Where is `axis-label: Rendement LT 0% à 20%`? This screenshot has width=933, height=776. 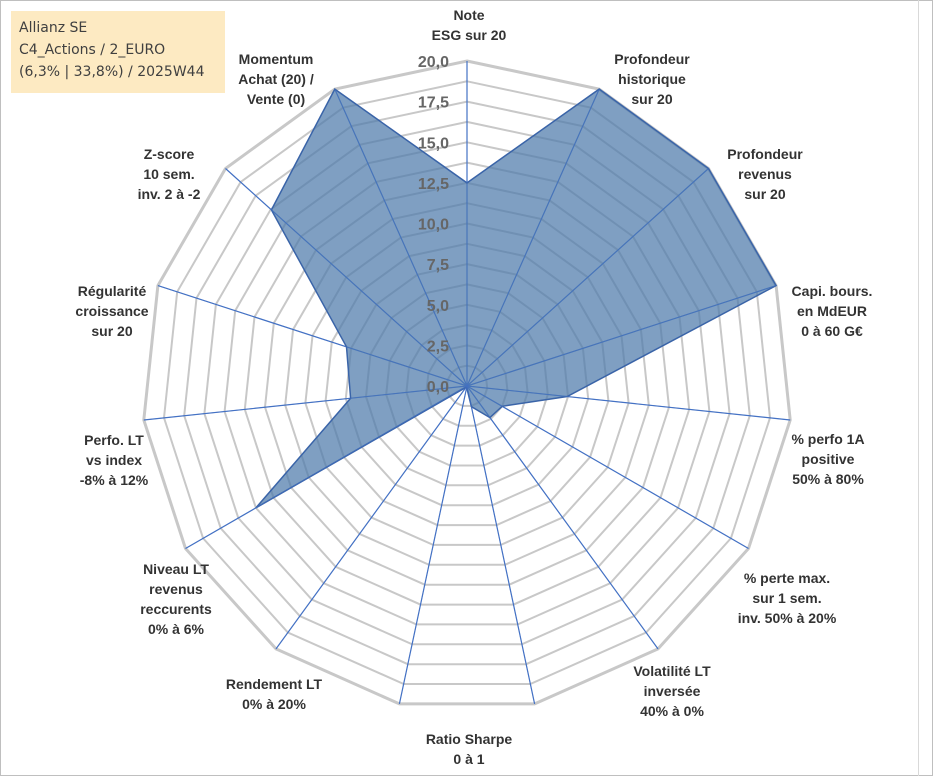
axis-label: Rendement LT 0% à 20% is located at coordinates (274, 694).